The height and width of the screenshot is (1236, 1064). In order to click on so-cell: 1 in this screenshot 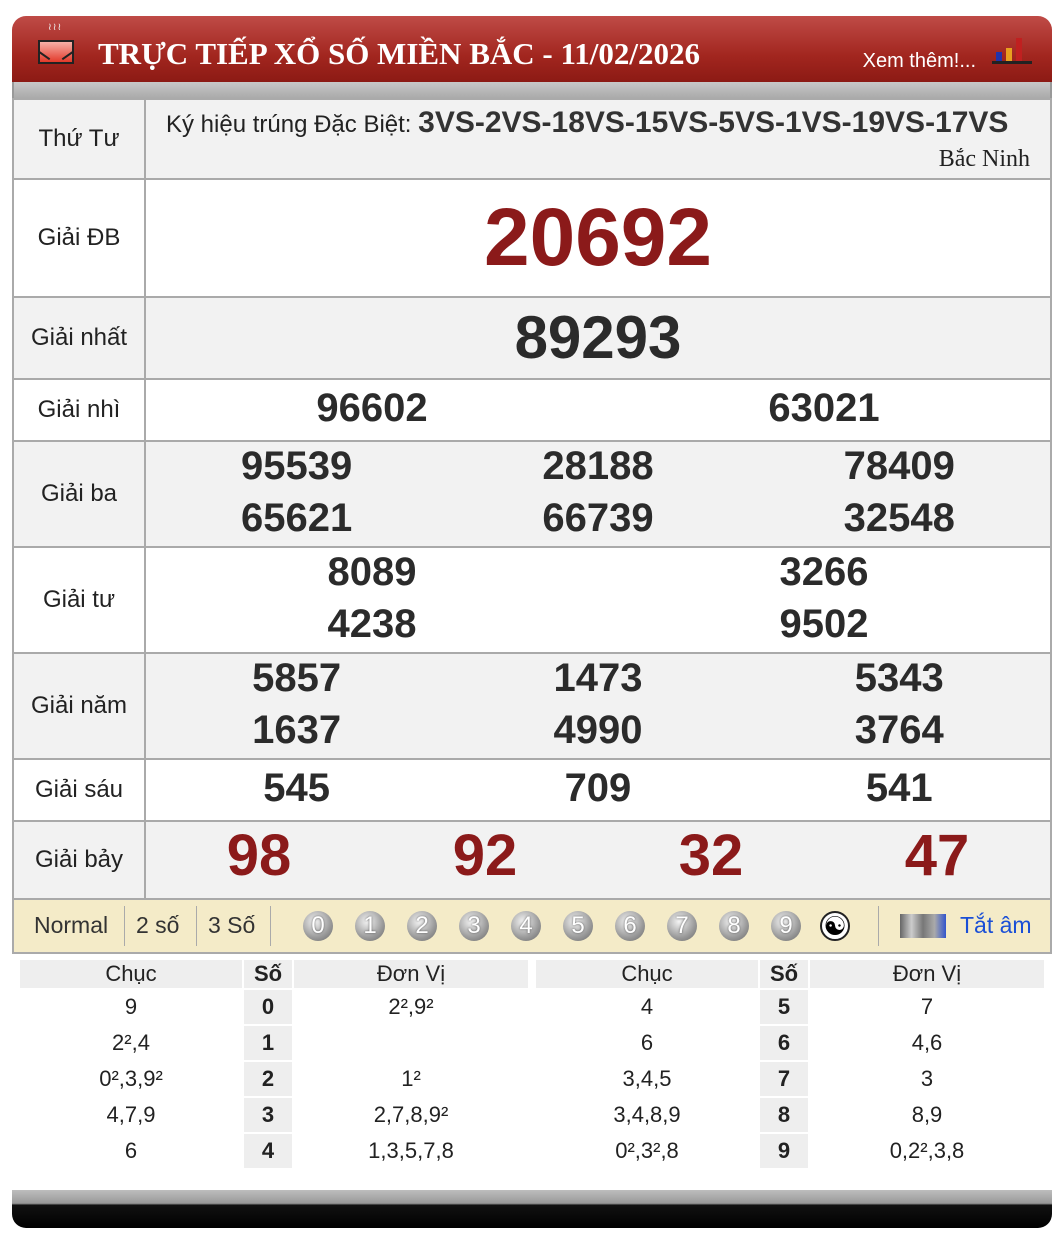, I will do `click(268, 1043)`.